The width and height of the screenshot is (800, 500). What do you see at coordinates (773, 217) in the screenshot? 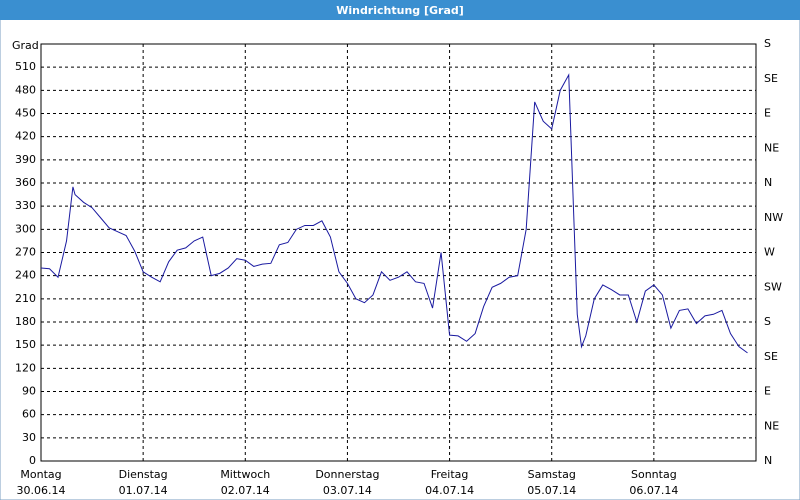
I see `y2-tick-label: NW` at bounding box center [773, 217].